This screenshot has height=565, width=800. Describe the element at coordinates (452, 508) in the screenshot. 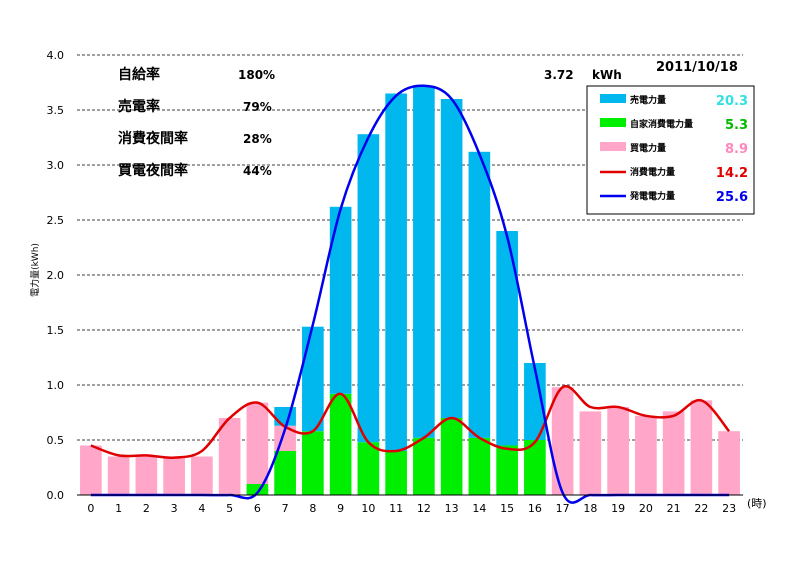

I see `x-tick-label: 13` at that location.